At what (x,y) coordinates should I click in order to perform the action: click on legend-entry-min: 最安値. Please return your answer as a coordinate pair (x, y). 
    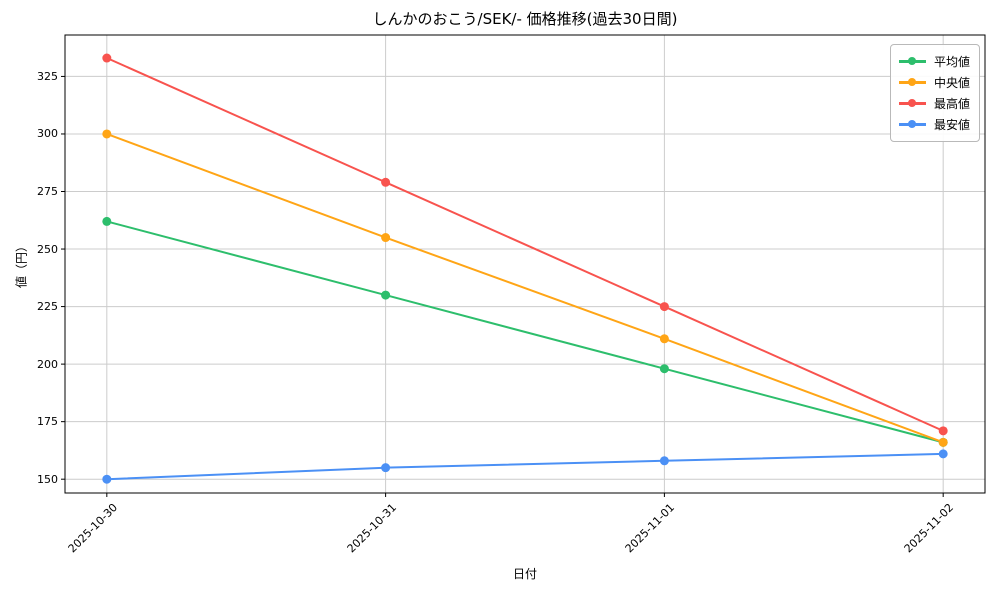
    Looking at the image, I should click on (934, 124).